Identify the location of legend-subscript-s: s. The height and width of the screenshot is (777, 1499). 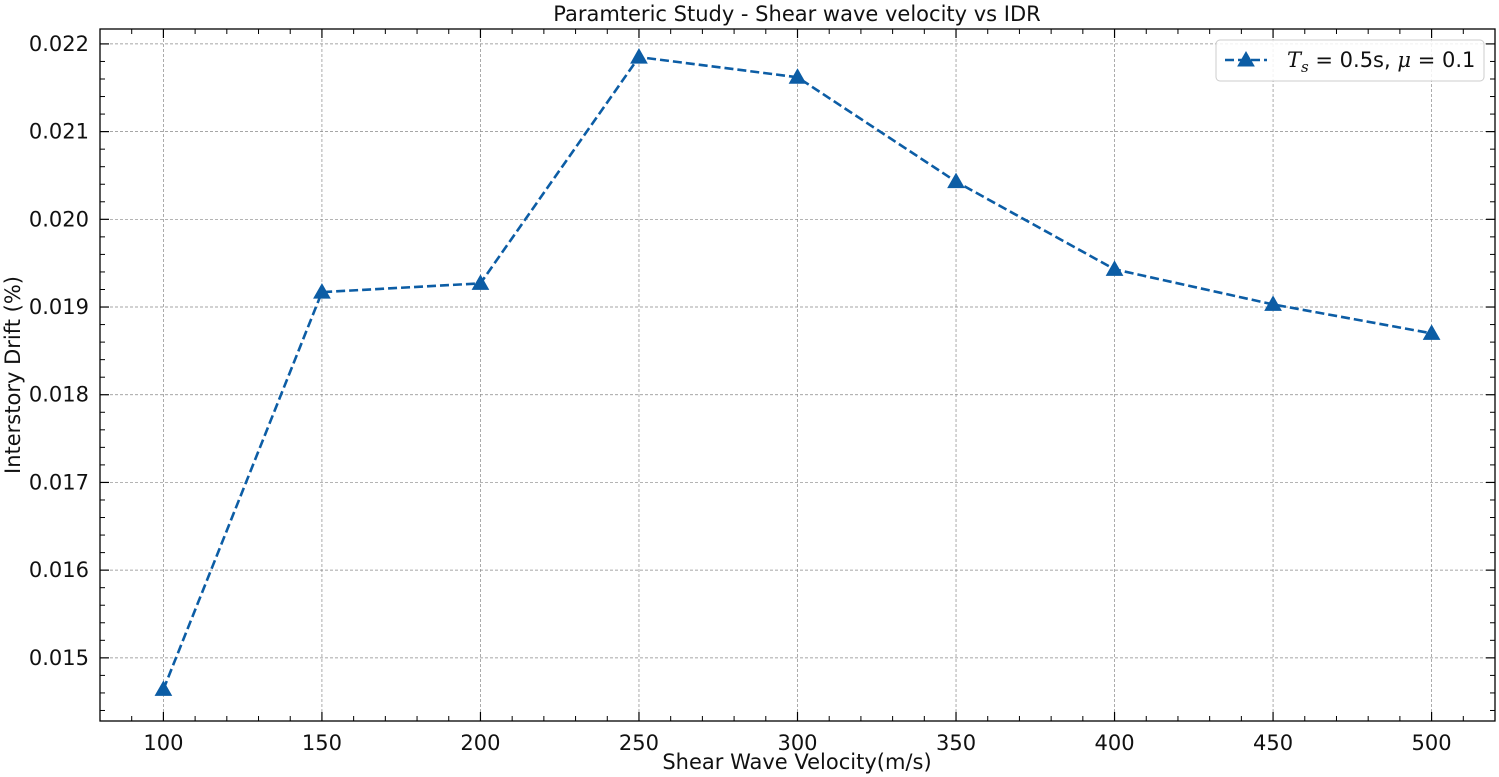
(1305, 67).